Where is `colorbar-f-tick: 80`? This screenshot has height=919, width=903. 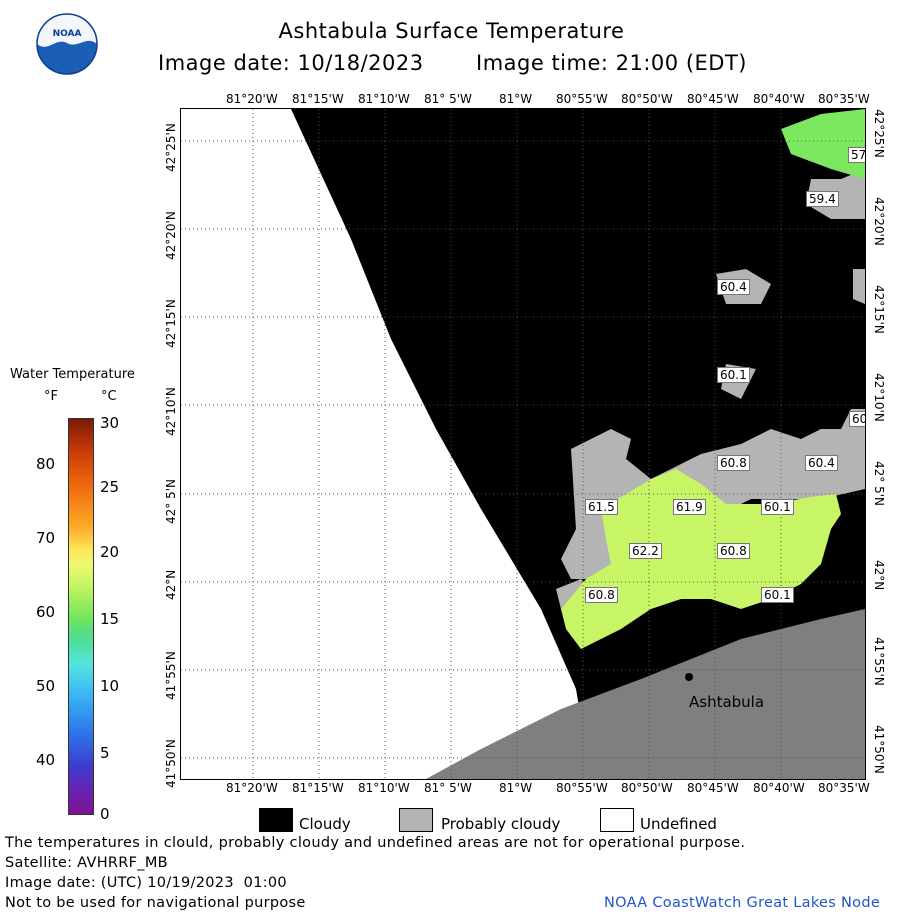 colorbar-f-tick: 80 is located at coordinates (46, 464).